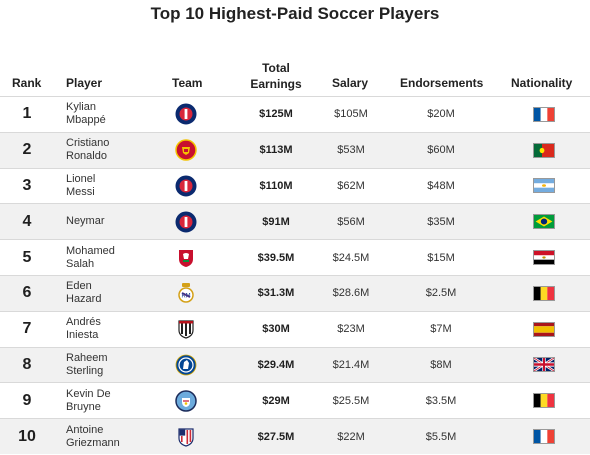 This screenshot has width=590, height=455. I want to click on player-cell: Neymar, so click(111, 221).